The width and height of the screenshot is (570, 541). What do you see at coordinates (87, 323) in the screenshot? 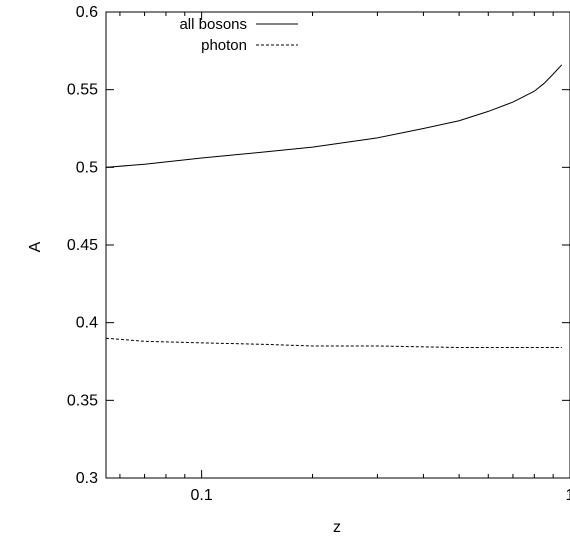
I see `y-tick-label: 0.4` at bounding box center [87, 323].